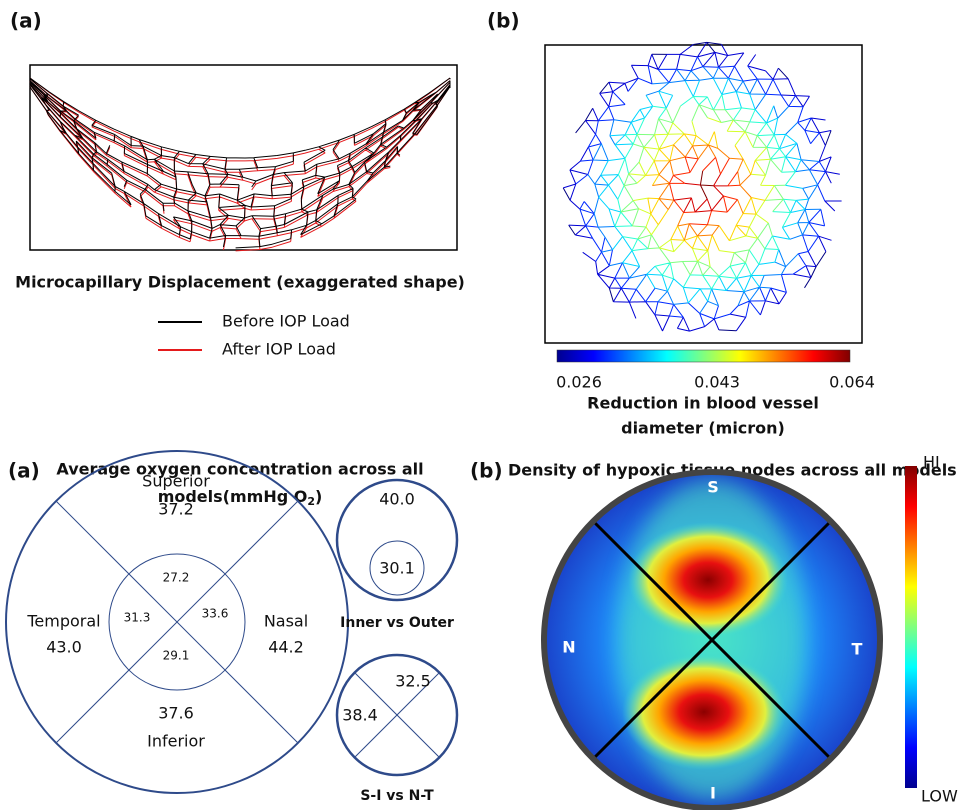 The width and height of the screenshot is (970, 810). What do you see at coordinates (413, 681) in the screenshot?
I see `region-value: 32.5` at bounding box center [413, 681].